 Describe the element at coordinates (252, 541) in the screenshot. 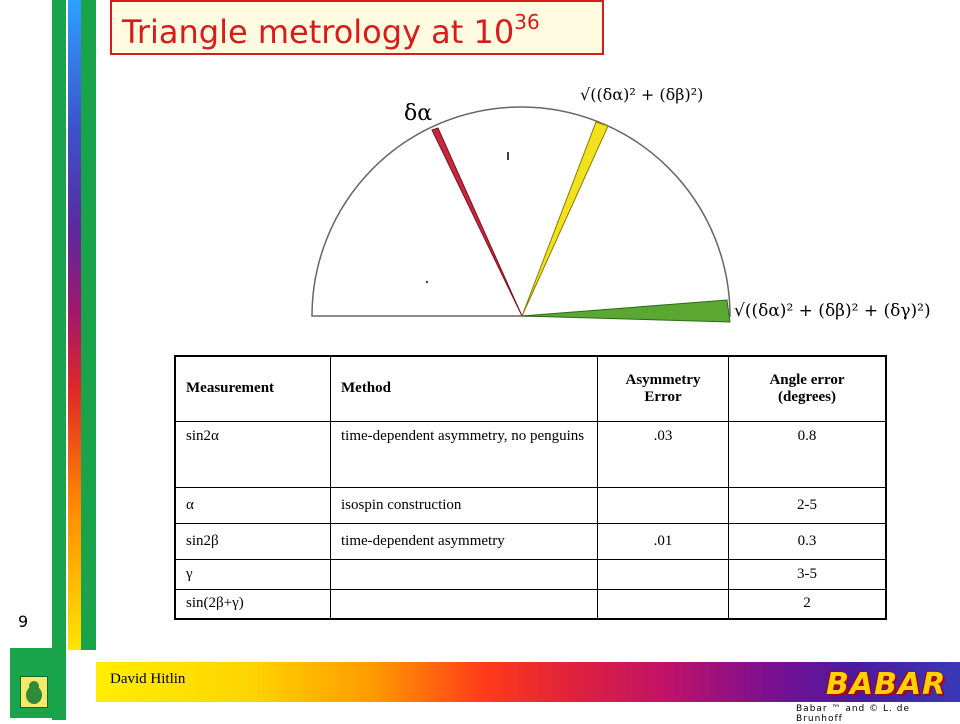

I see `cell-measurement: sin2β` at that location.